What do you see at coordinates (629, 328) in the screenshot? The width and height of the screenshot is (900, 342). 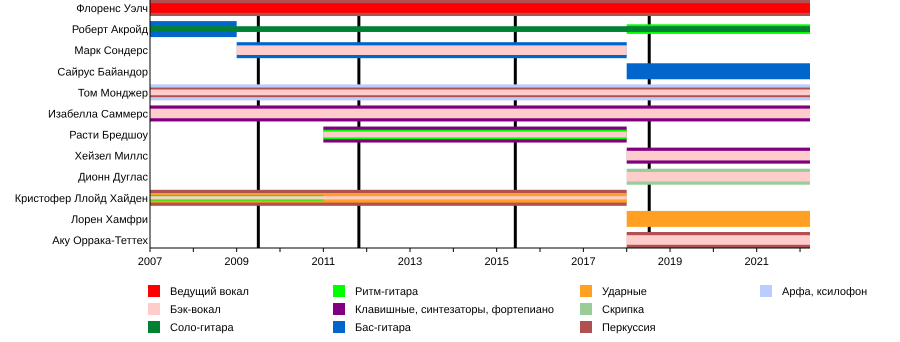 I see `legend-label: Перкуссия` at bounding box center [629, 328].